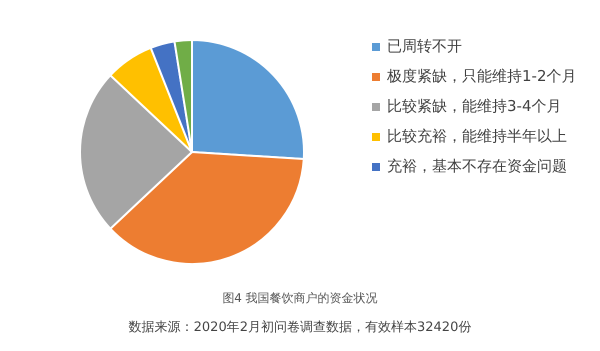  I want to click on legend-label: 已周转不开, so click(424, 46).